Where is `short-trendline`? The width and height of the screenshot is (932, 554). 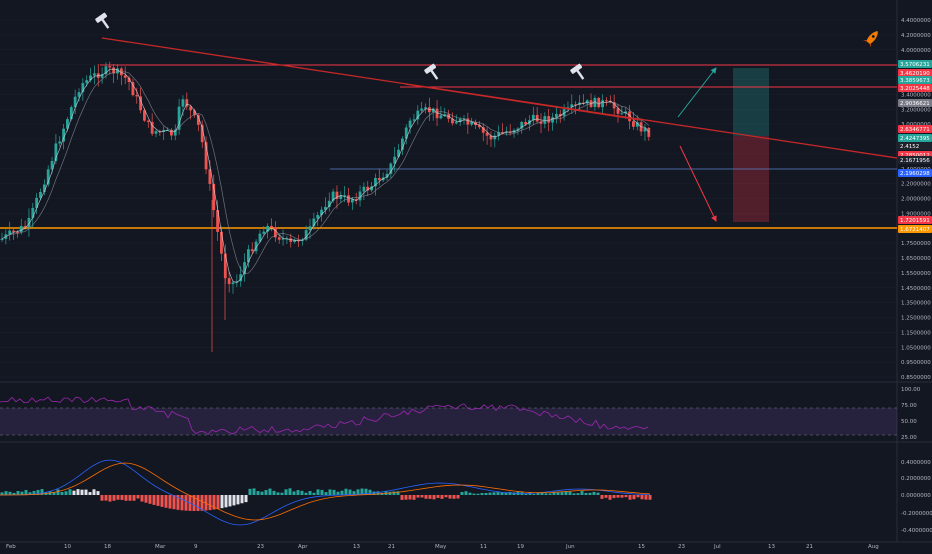
short-trendline is located at coordinates (522, 102).